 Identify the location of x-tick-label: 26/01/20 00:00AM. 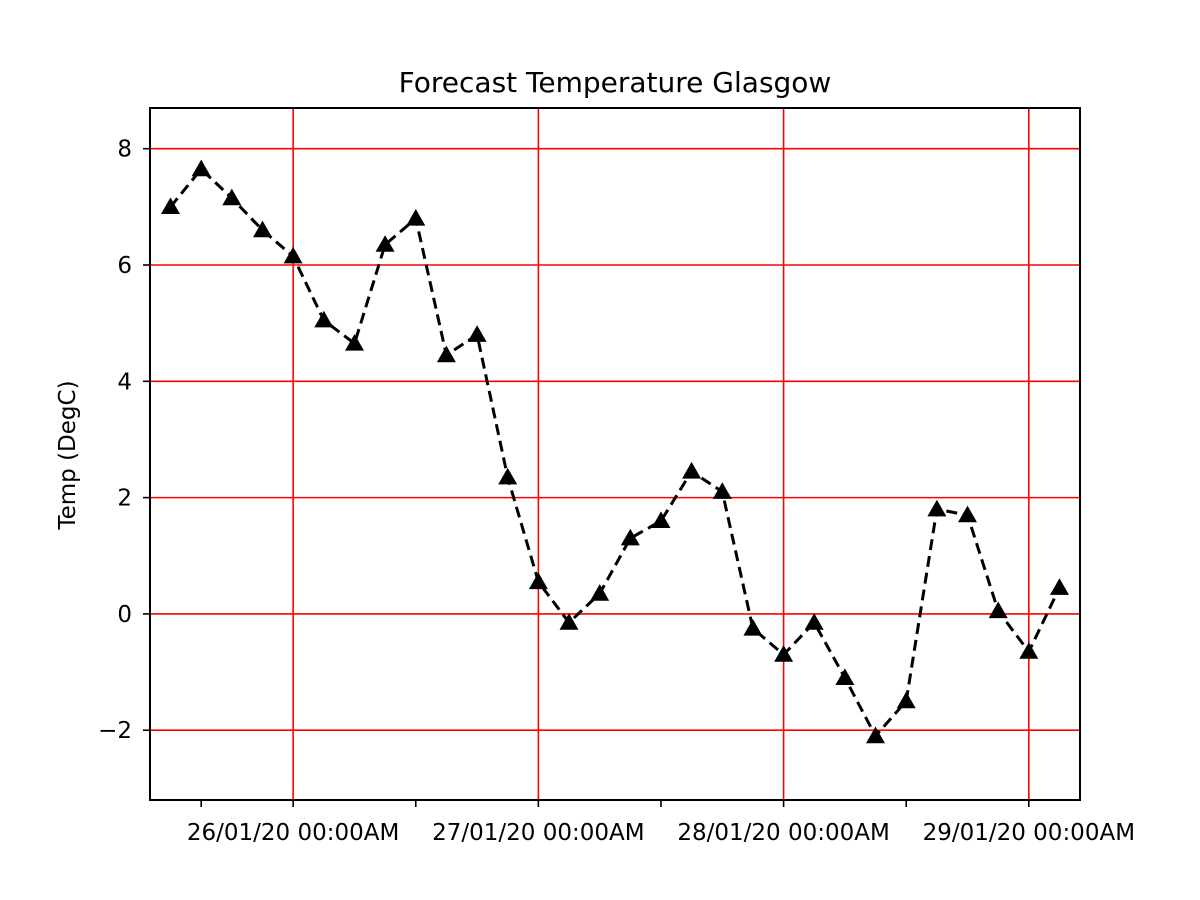
(293, 833).